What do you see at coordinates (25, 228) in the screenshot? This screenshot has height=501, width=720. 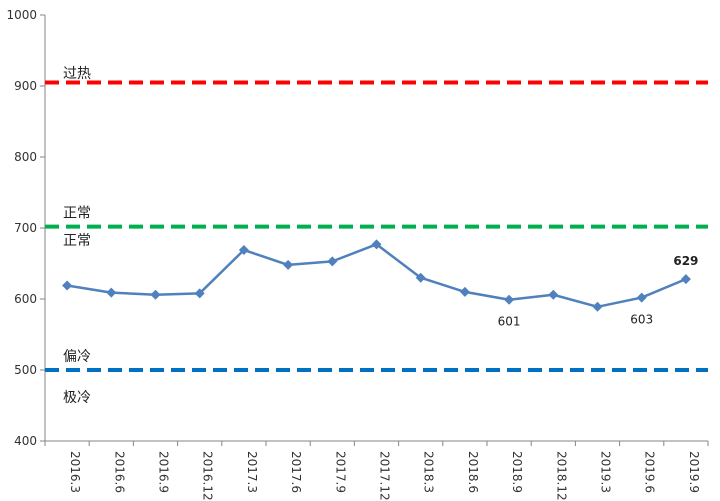 I see `y-tick-label: 700` at bounding box center [25, 228].